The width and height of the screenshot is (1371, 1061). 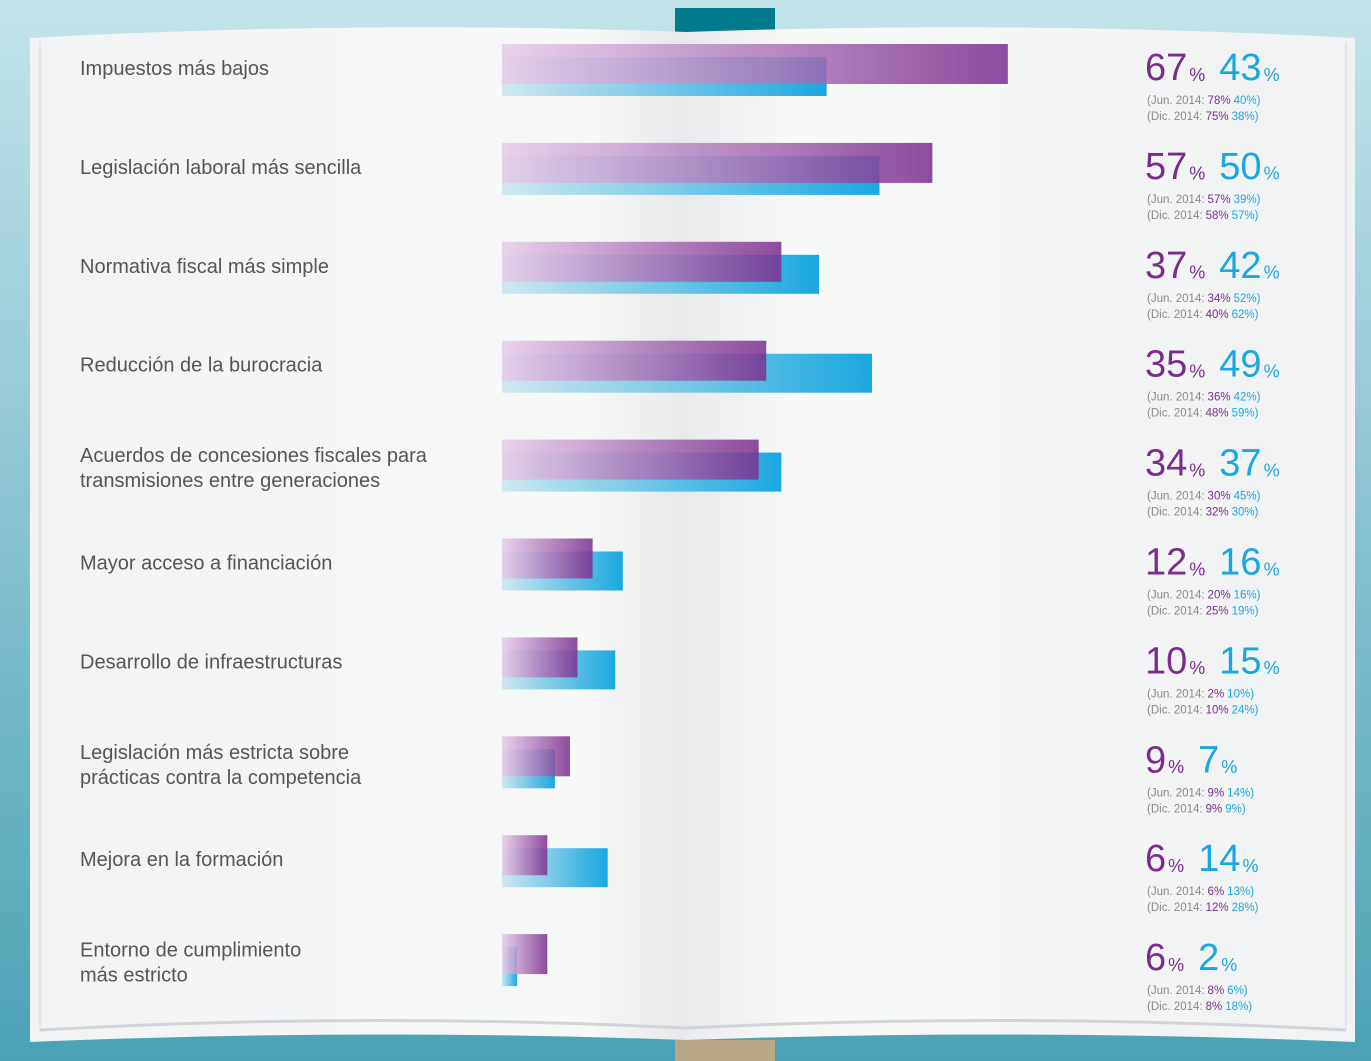 I want to click on previous-value: 62%, so click(x=1243, y=315).